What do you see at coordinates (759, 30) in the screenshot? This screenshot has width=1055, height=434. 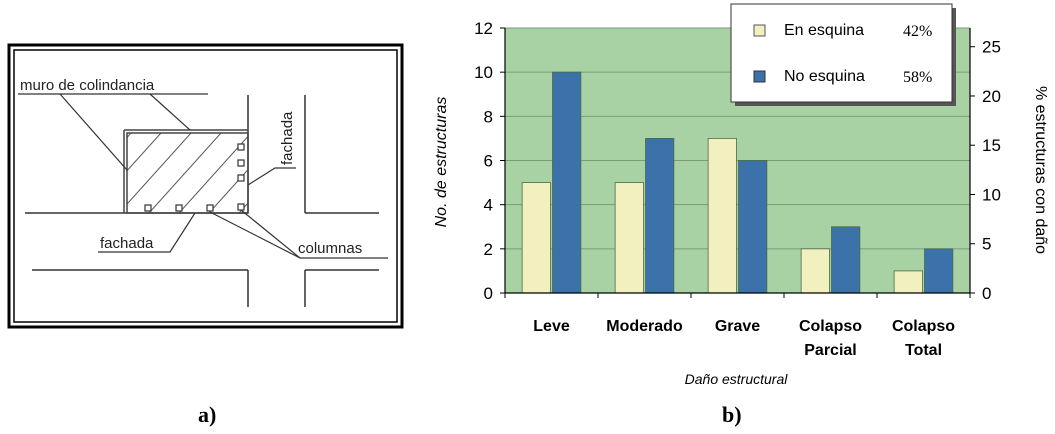 I see `legend-swatch-en-esquina` at bounding box center [759, 30].